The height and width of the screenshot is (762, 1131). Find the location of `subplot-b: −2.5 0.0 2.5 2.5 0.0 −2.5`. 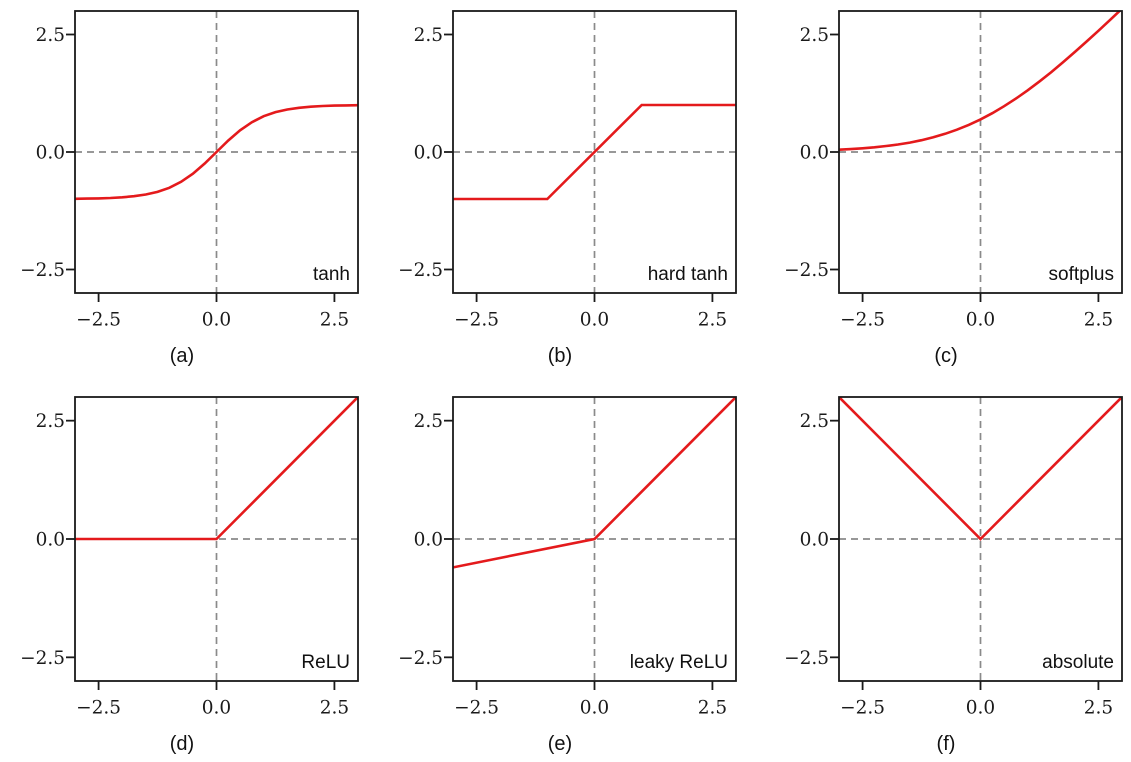

subplot-b: −2.5 0.0 2.5 2.5 0.0 −2.5 is located at coordinates (567, 170).